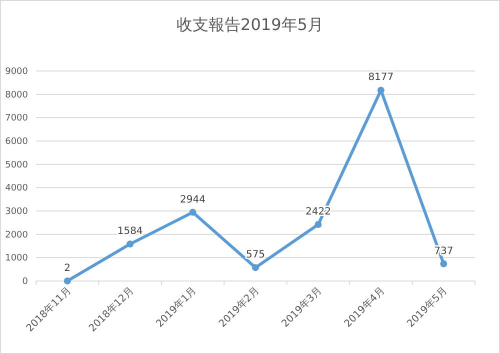 Image resolution: width=500 pixels, height=354 pixels. I want to click on chart-title: 收支報告2019年5月, so click(250, 24).